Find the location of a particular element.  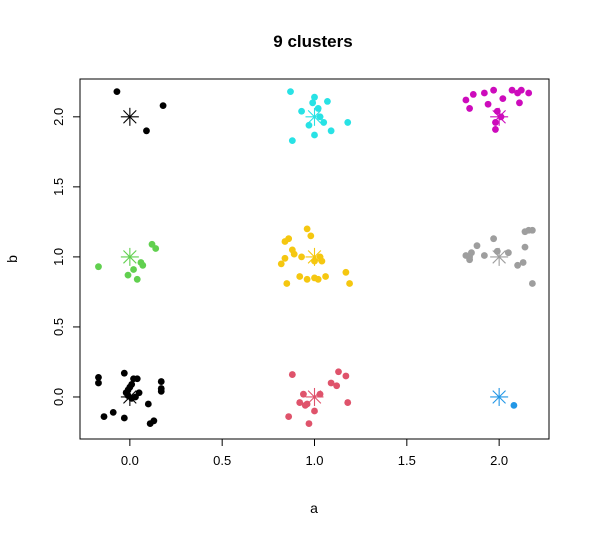

x-tick-label: 2.0 is located at coordinates (499, 460).